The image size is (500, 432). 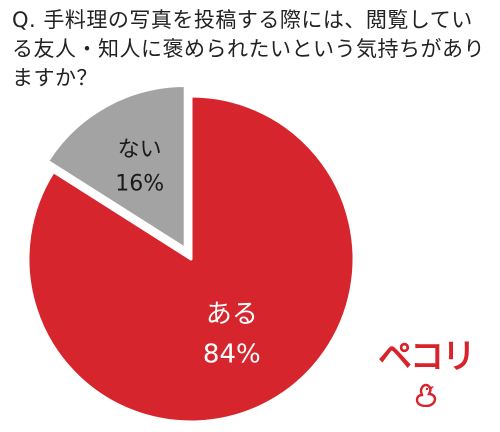 What do you see at coordinates (232, 314) in the screenshot?
I see `slice-category-label: ある` at bounding box center [232, 314].